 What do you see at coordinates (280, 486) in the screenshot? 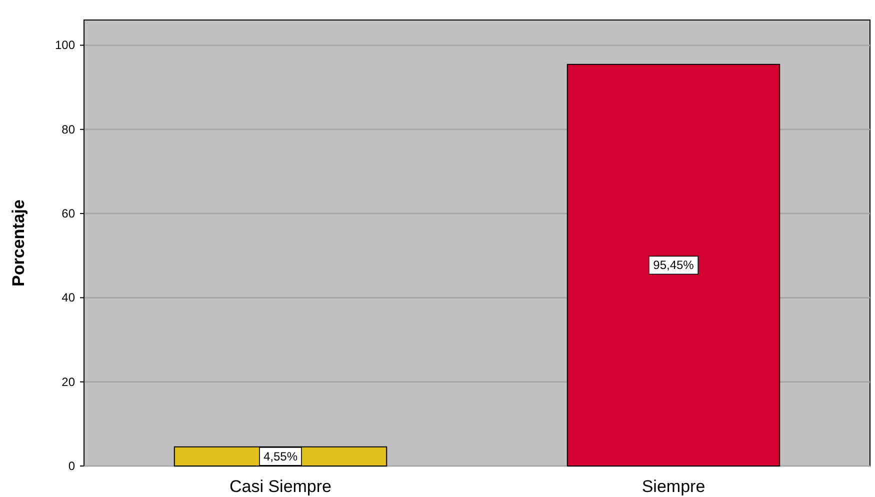
I see `x-tick-label: Casi Siempre` at bounding box center [280, 486].